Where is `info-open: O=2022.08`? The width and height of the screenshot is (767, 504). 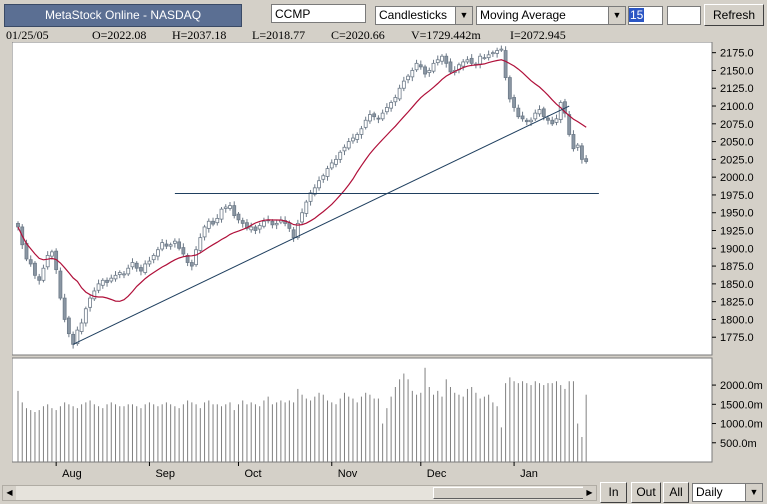
info-open: O=2022.08 is located at coordinates (119, 35).